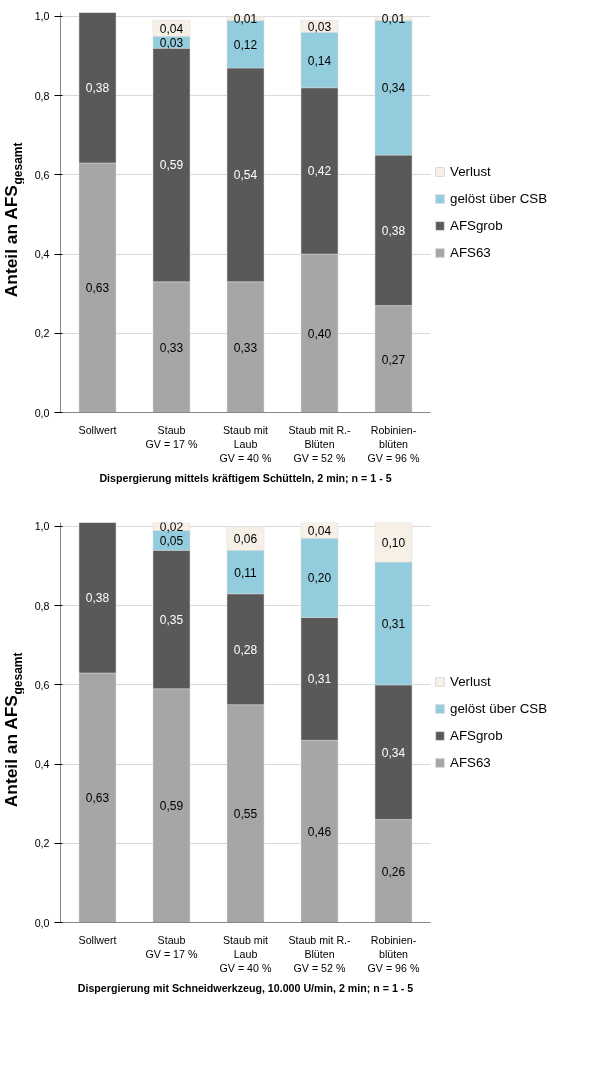  Describe the element at coordinates (171, 620) in the screenshot. I see `data-label: 0,35` at that location.